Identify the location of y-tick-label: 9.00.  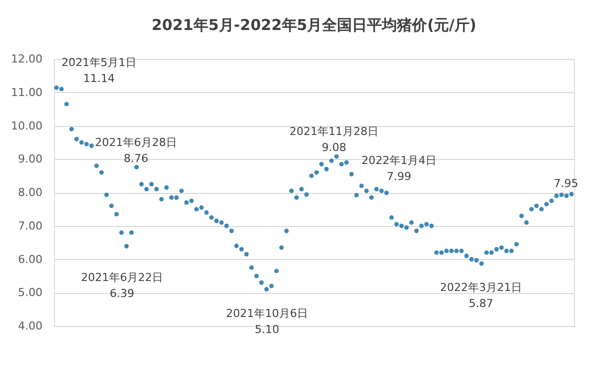
(30, 159).